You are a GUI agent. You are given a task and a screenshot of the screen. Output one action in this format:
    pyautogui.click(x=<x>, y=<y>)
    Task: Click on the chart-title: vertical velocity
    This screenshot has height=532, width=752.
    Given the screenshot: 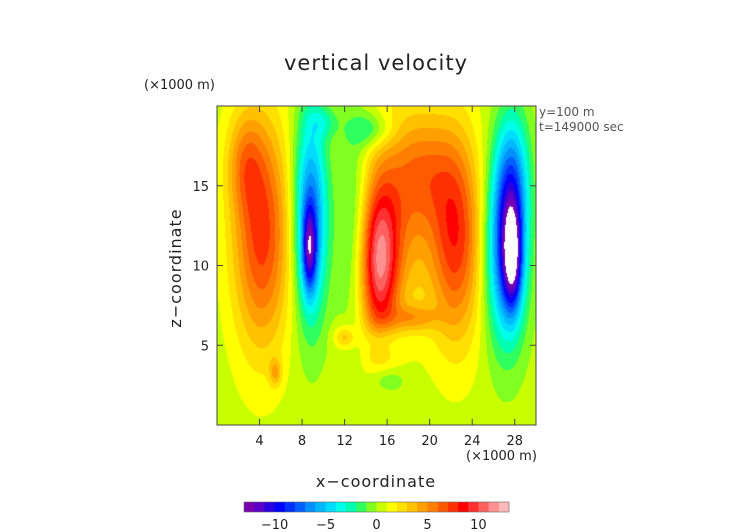 What is the action you would take?
    pyautogui.click(x=376, y=63)
    